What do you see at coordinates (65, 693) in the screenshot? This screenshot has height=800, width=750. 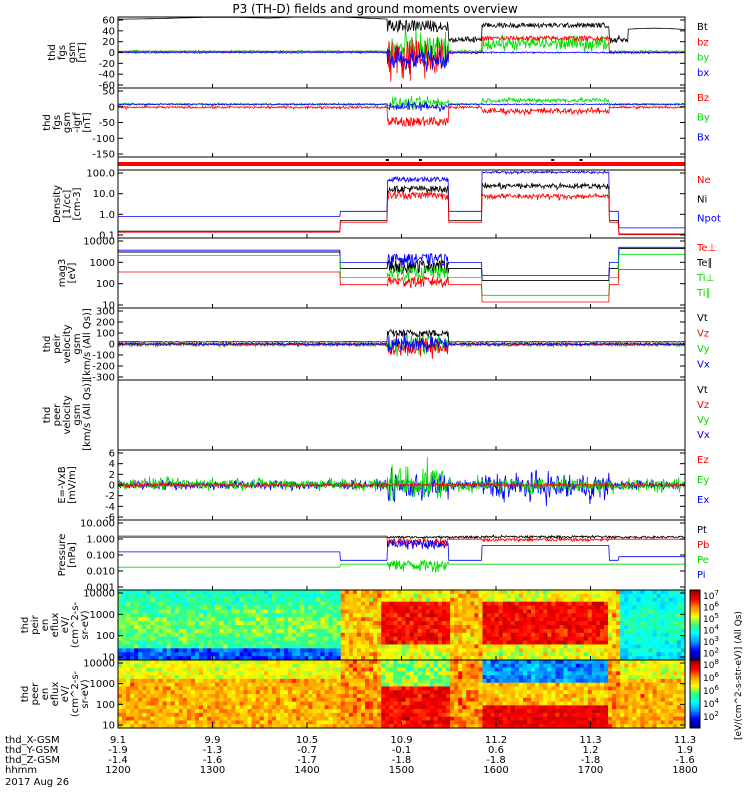 I see `y-axis-label: eV/` at bounding box center [65, 693].